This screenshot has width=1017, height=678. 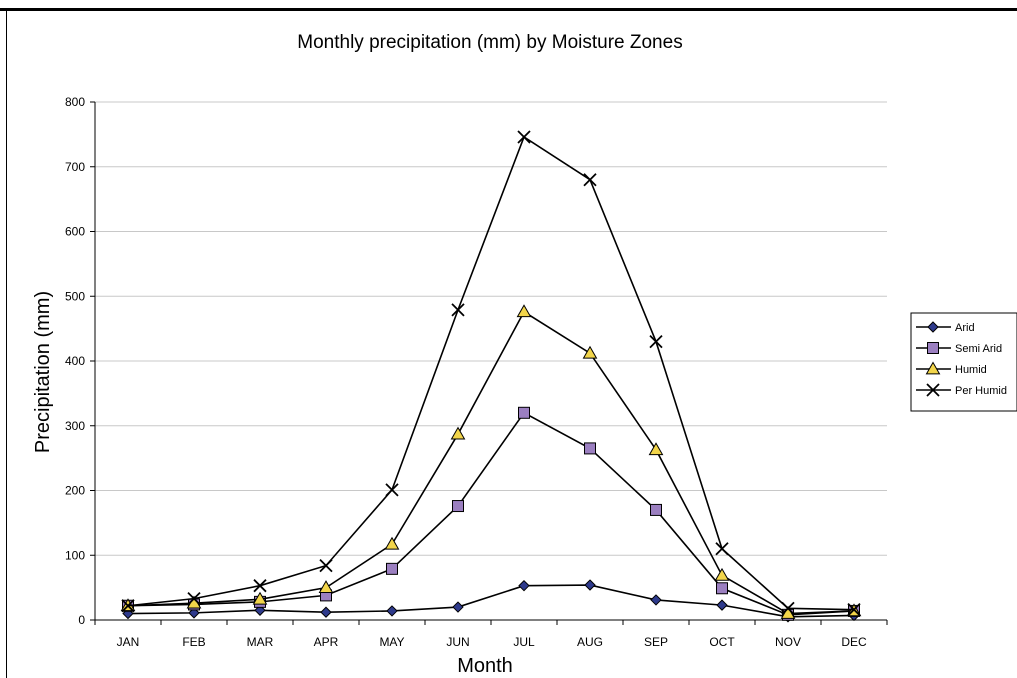 What do you see at coordinates (508, 9) in the screenshot?
I see `top-border` at bounding box center [508, 9].